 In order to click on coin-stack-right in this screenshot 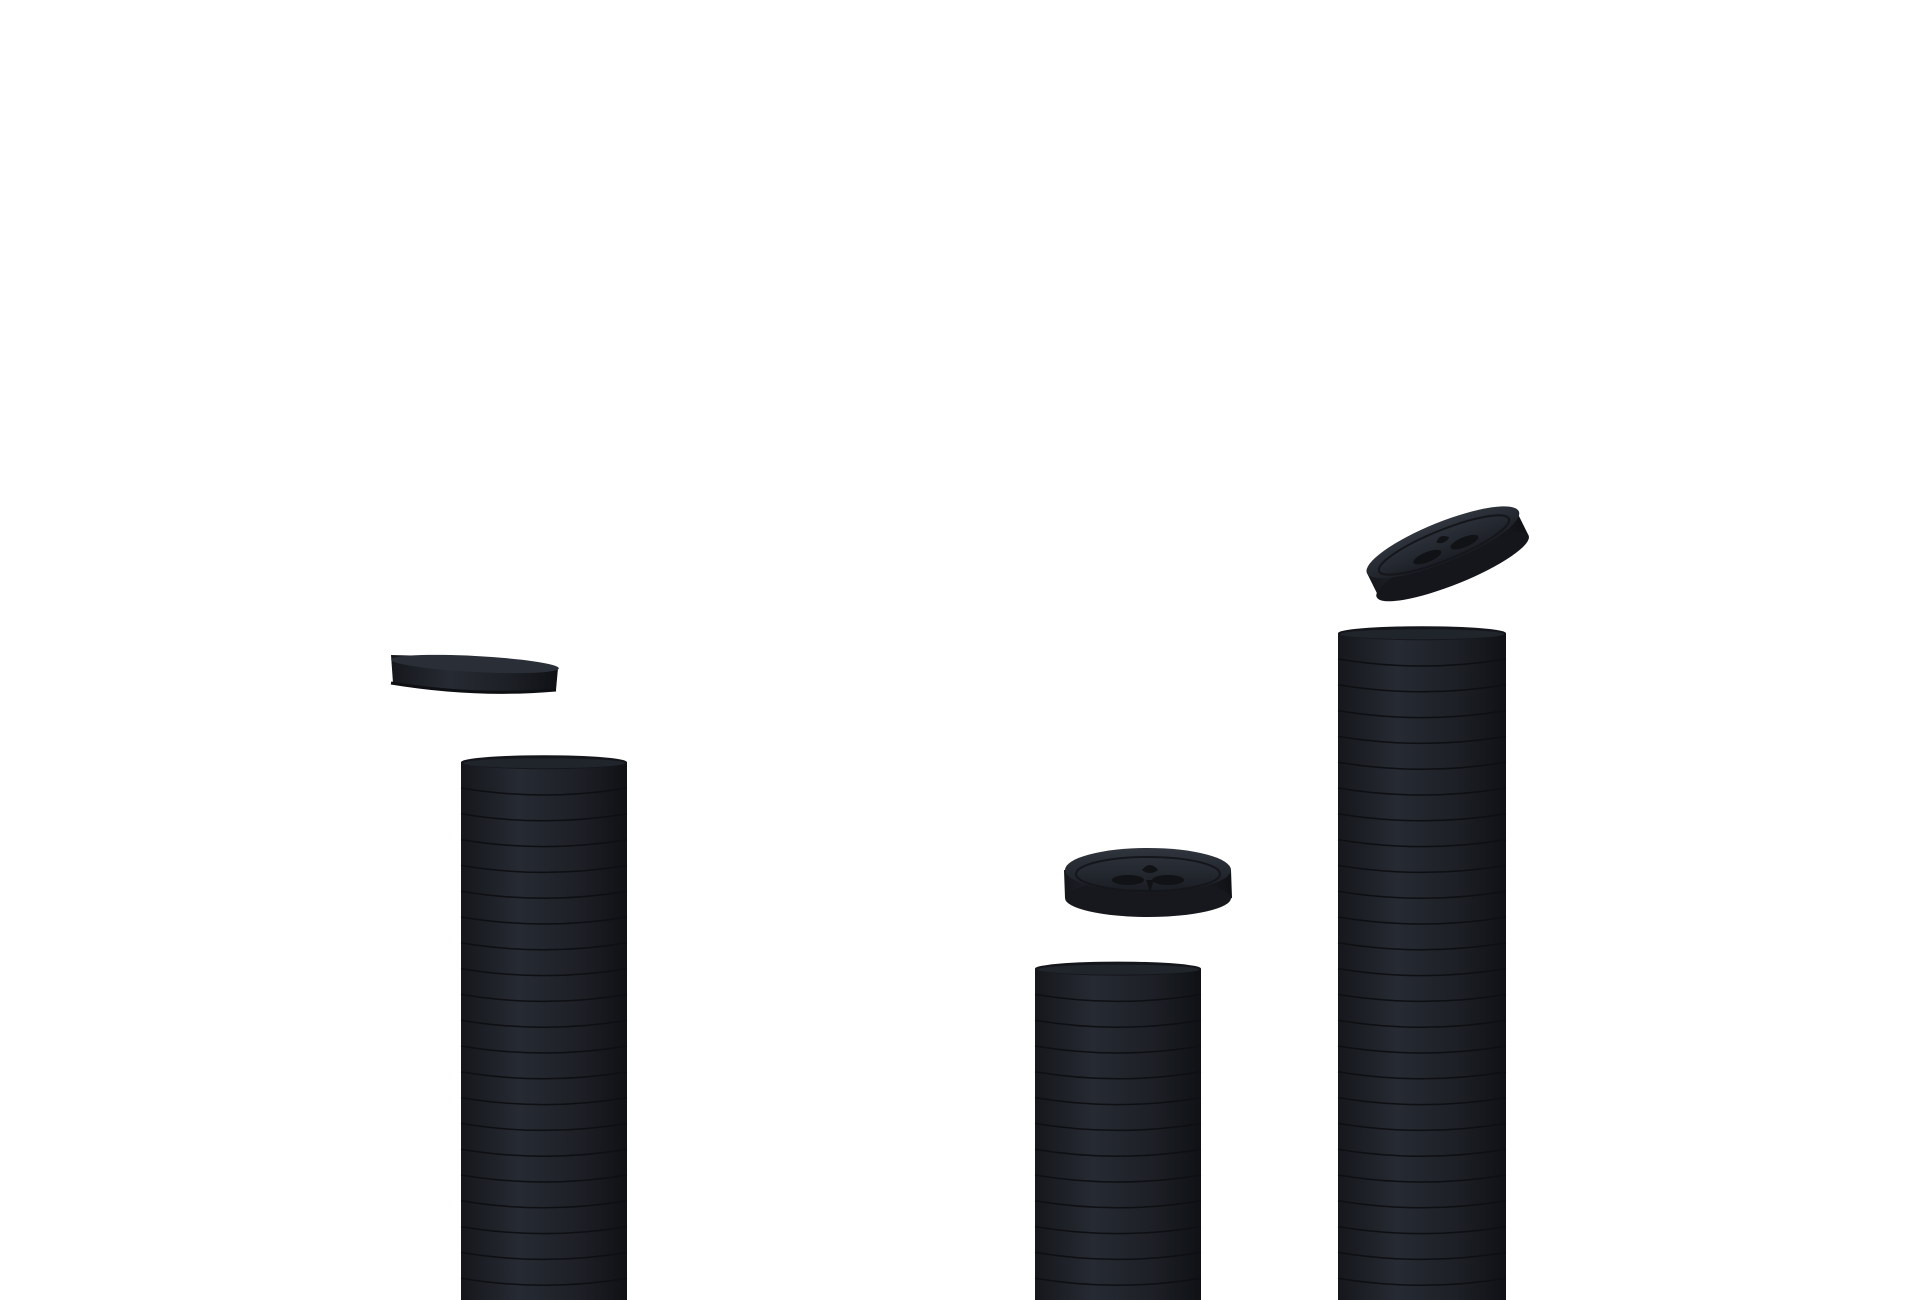, I will do `click(1422, 963)`.